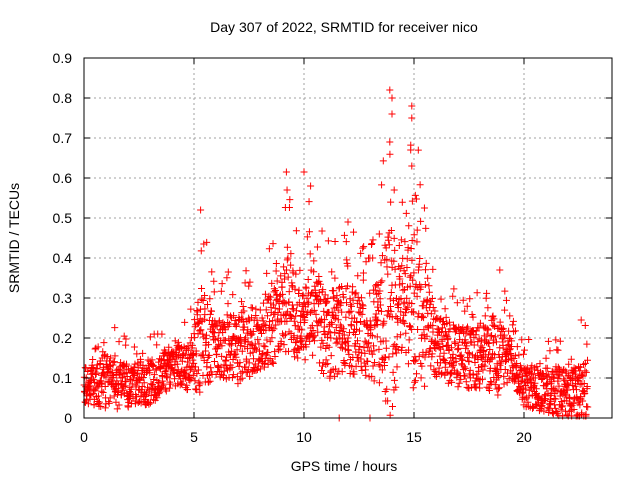 The height and width of the screenshot is (480, 640). Describe the element at coordinates (84, 437) in the screenshot. I see `x-tick-label: 0` at that location.